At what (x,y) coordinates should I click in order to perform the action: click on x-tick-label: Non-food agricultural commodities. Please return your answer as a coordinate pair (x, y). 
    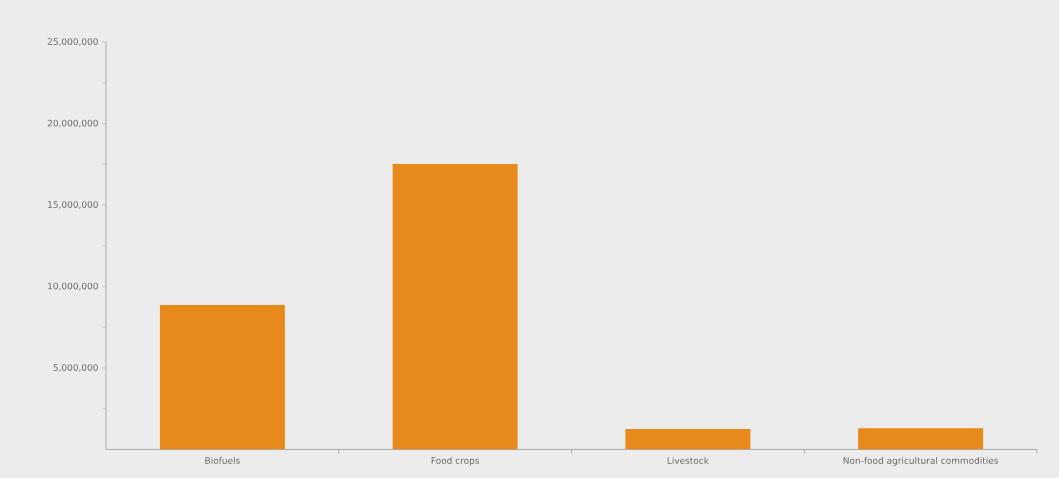
    Looking at the image, I should click on (921, 461).